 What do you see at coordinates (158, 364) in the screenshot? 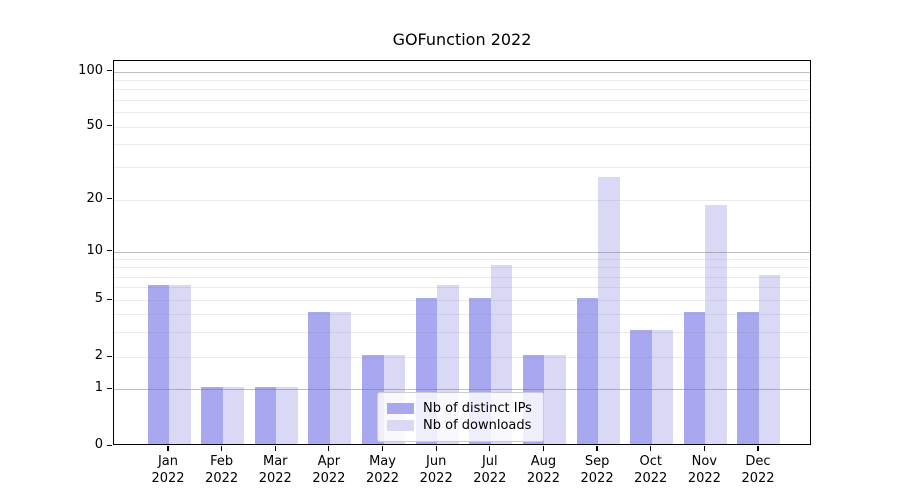
I see `bar-ips-jan` at bounding box center [158, 364].